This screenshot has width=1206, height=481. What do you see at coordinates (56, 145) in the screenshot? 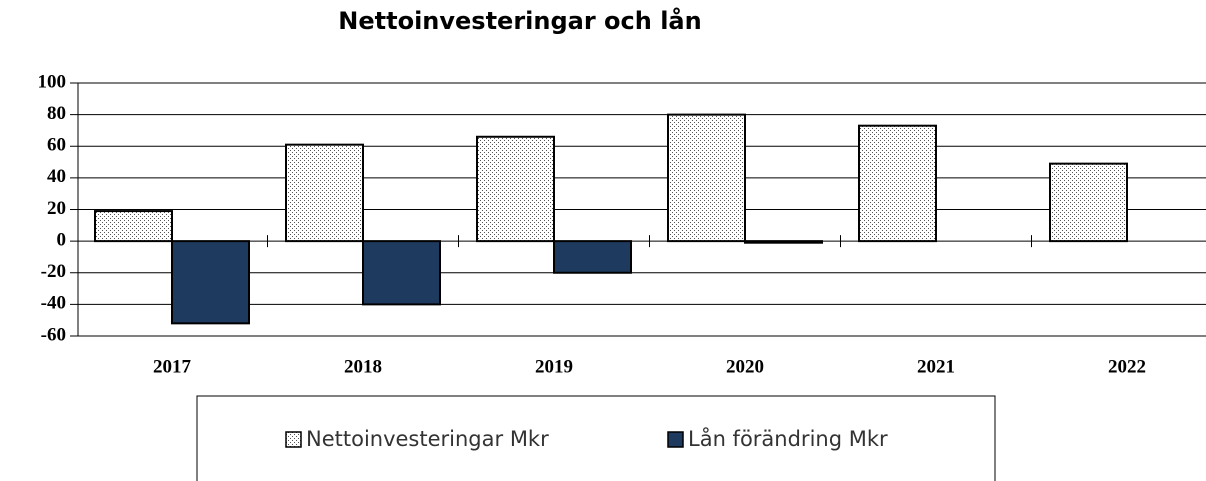
I see `y-tick-label: 60` at bounding box center [56, 145].